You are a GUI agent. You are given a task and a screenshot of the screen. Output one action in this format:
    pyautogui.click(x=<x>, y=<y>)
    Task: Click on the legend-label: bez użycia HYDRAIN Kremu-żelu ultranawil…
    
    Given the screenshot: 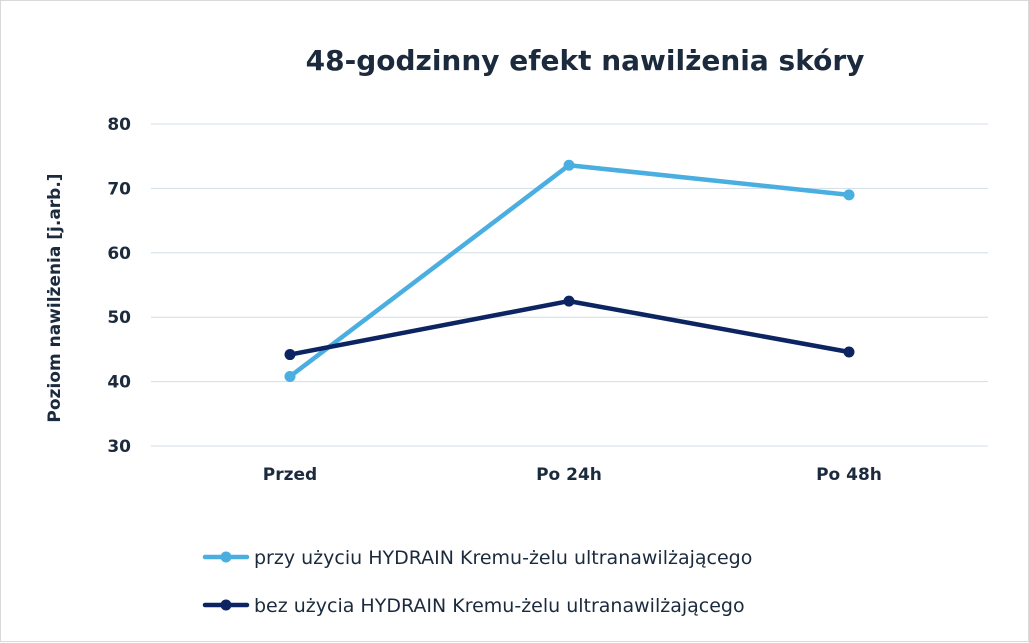 What is the action you would take?
    pyautogui.click(x=499, y=606)
    